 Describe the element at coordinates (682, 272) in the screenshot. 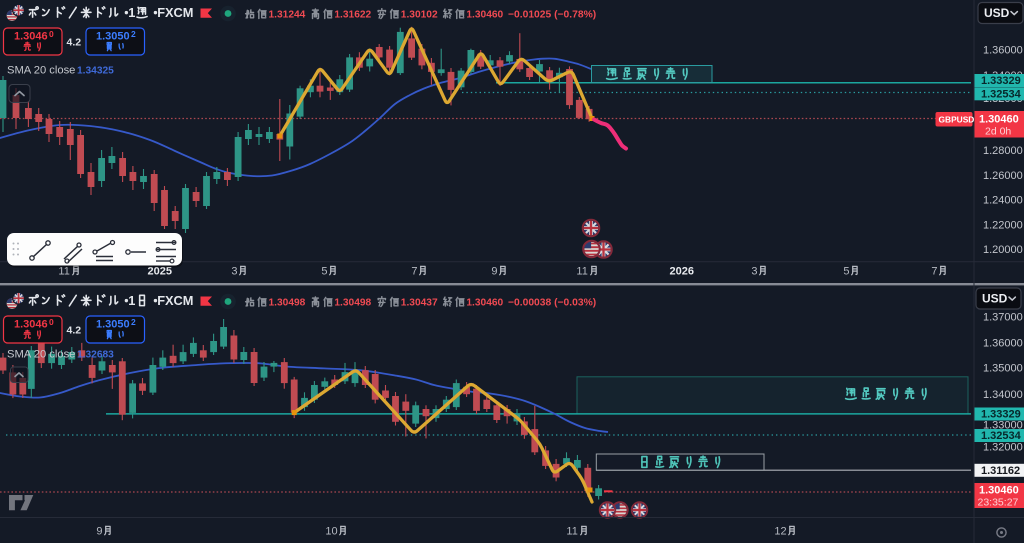

I see `svg-text: 2026` at that location.